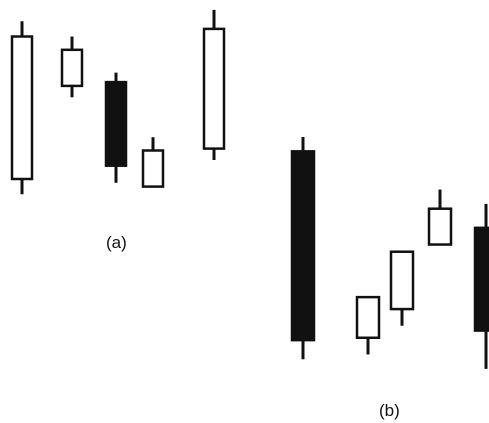 This screenshot has width=489, height=423. Describe the element at coordinates (214, 88) in the screenshot. I see `candle-a-5-body` at that location.